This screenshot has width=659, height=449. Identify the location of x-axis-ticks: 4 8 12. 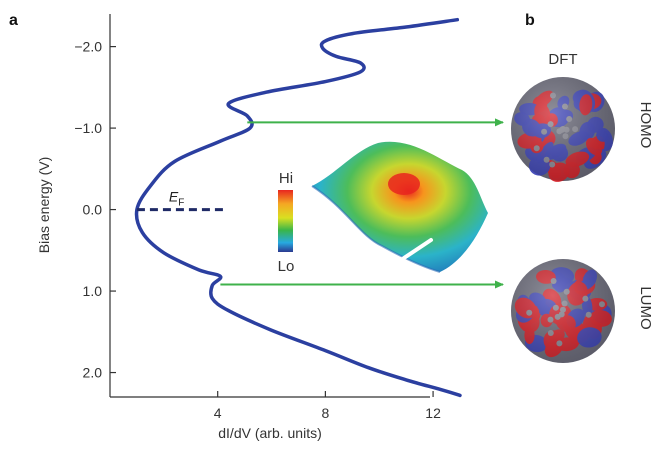
(327, 406).